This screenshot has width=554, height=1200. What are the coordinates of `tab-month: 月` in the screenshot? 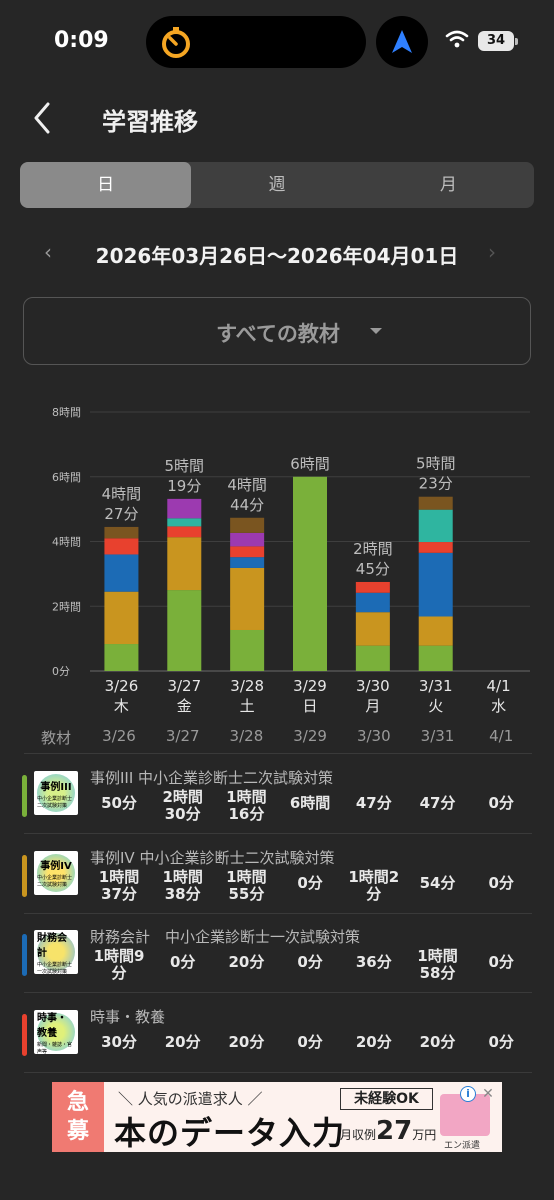 It's located at (448, 185).